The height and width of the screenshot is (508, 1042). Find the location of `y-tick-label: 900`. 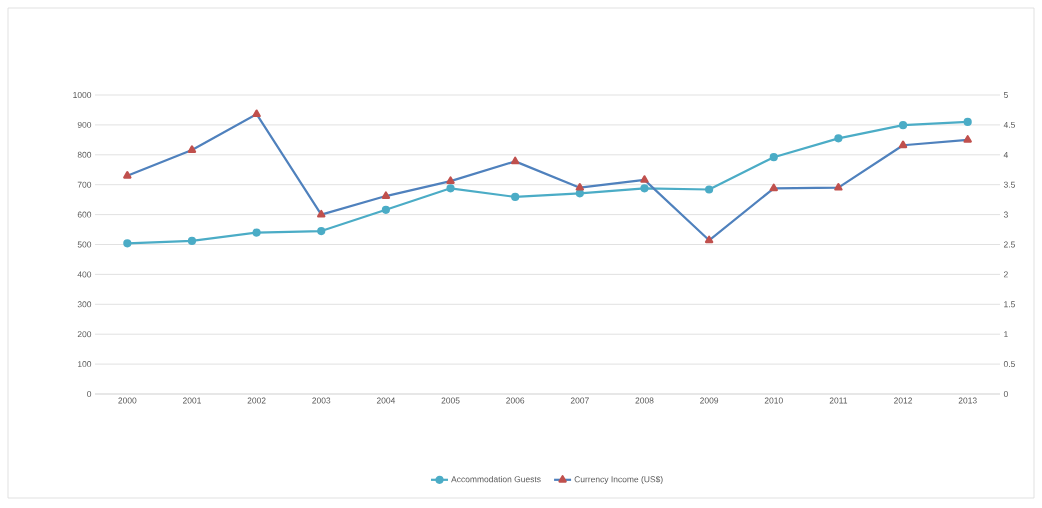

y-tick-label: 900 is located at coordinates (84, 124).